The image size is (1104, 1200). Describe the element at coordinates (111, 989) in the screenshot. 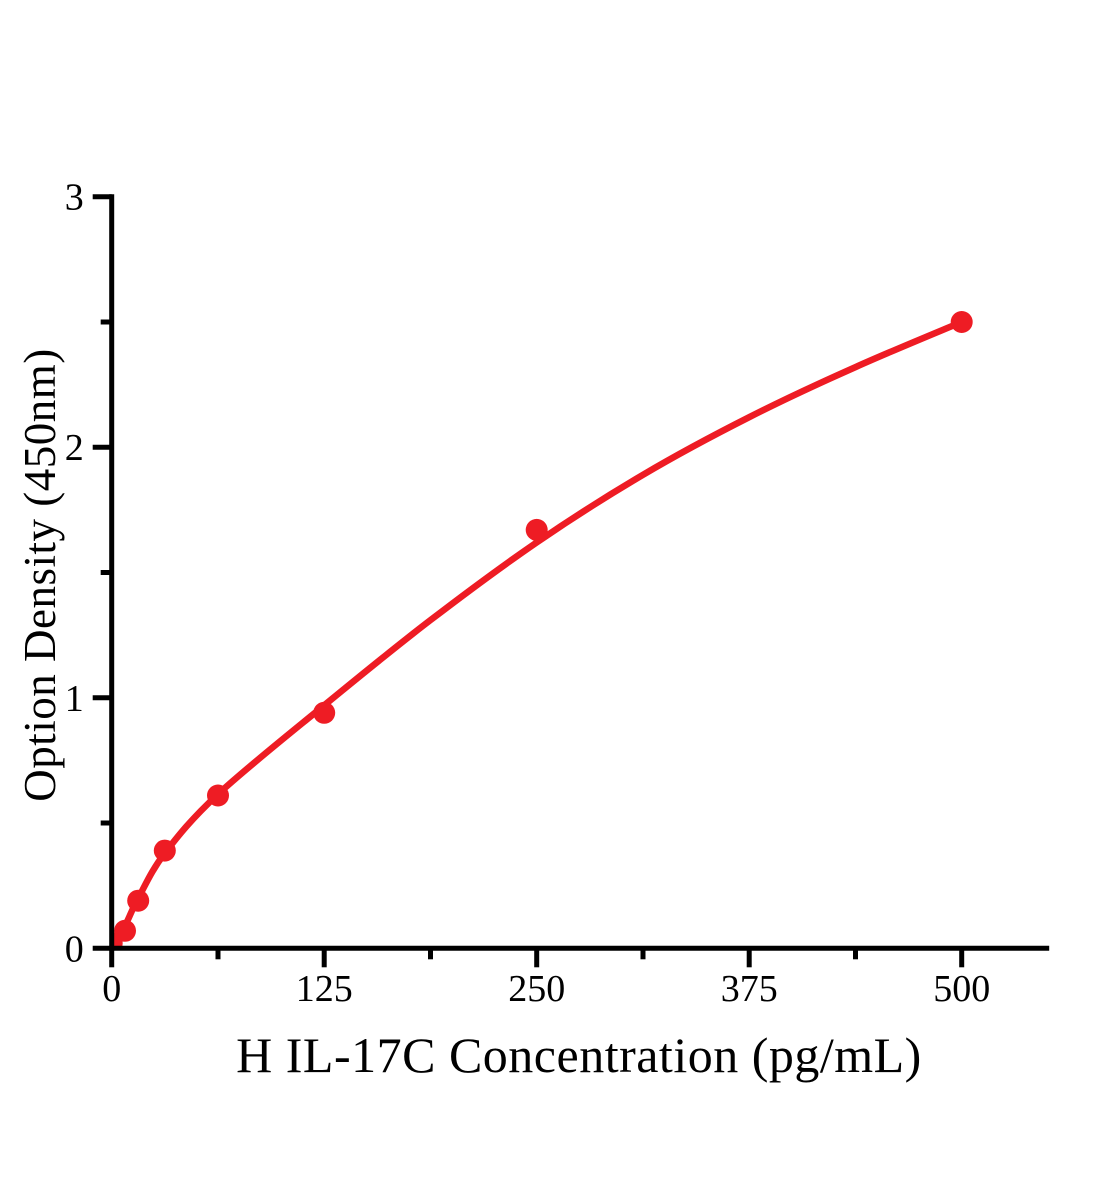

I see `x-tick-label: 0` at that location.